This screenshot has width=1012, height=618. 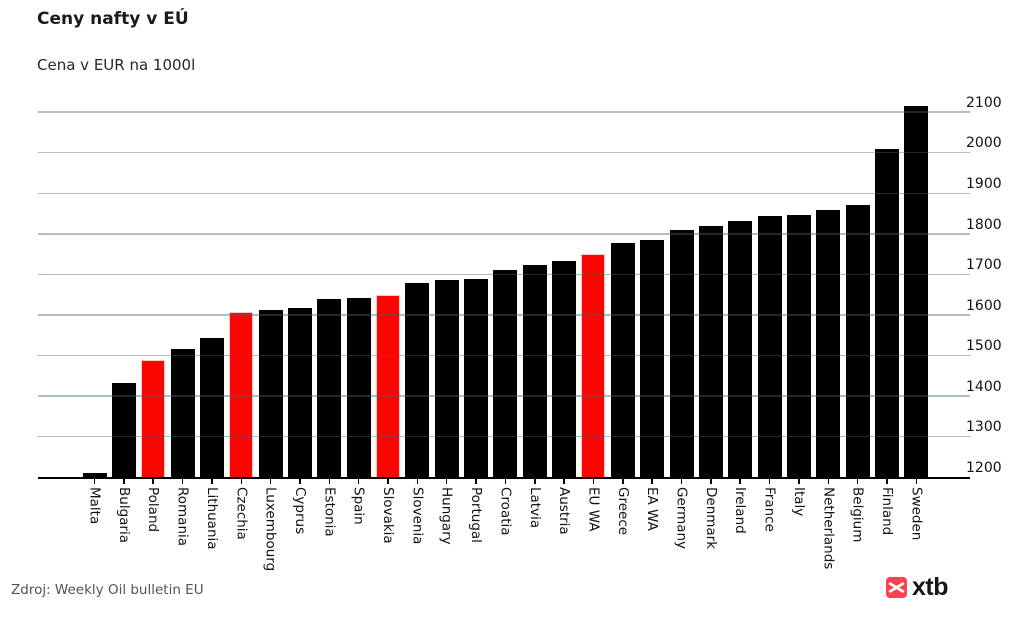 What do you see at coordinates (107, 590) in the screenshot?
I see `source-note: Zdroj: Weekly Oil bulletin EU` at bounding box center [107, 590].